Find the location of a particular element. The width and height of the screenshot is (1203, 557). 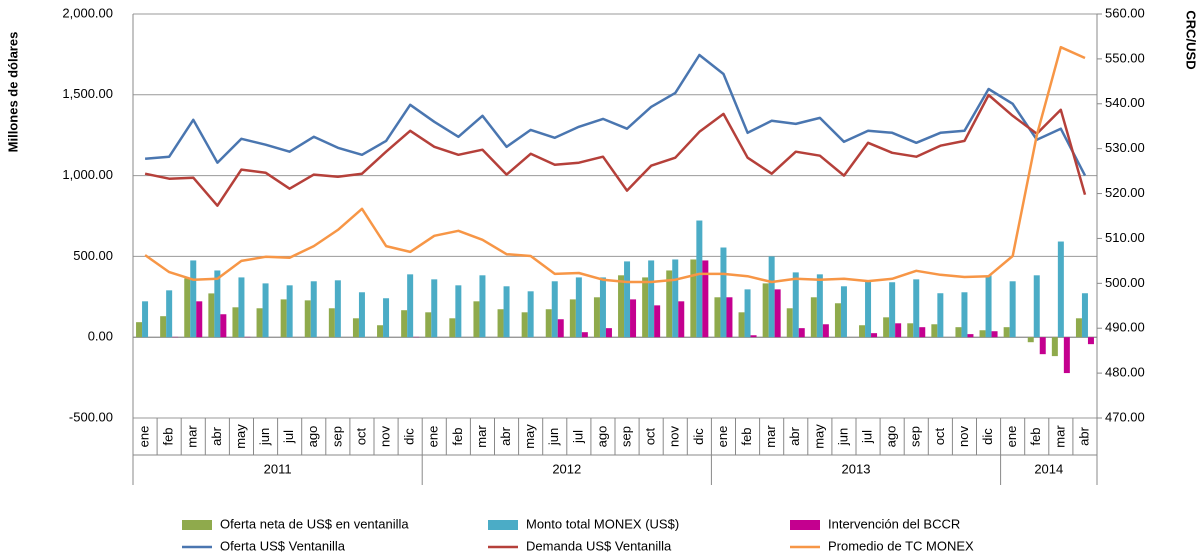

y2-tick-label: 490.00 is located at coordinates (1125, 327).